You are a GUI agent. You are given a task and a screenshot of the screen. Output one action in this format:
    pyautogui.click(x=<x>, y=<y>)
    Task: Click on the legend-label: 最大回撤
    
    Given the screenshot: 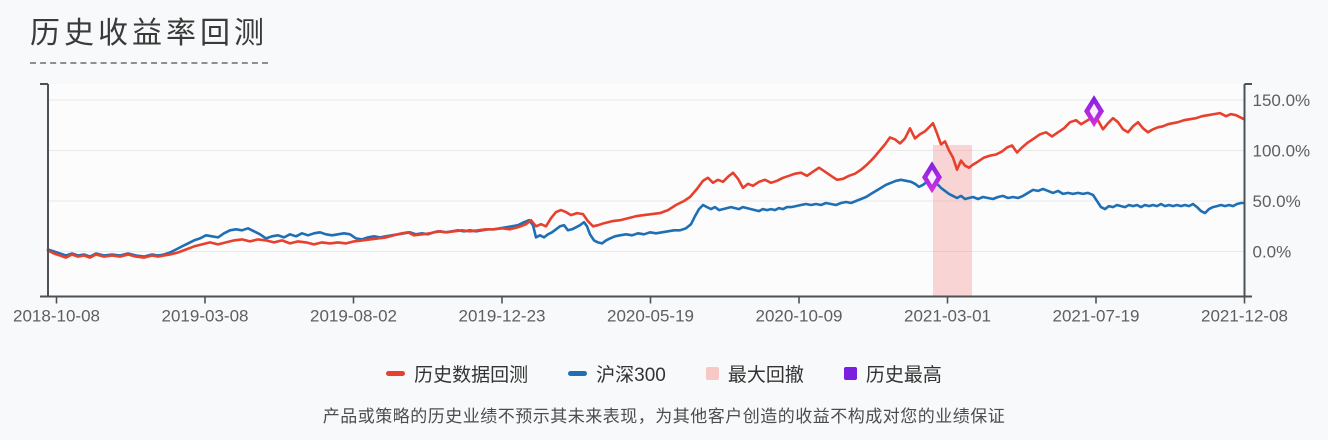 What is the action you would take?
    pyautogui.click(x=765, y=375)
    